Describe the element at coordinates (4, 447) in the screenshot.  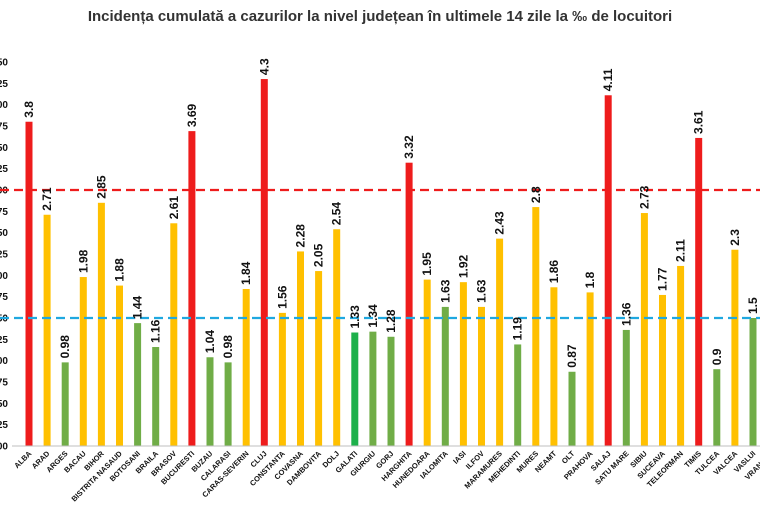
I see `y-tick-label: 0.00` at that location.